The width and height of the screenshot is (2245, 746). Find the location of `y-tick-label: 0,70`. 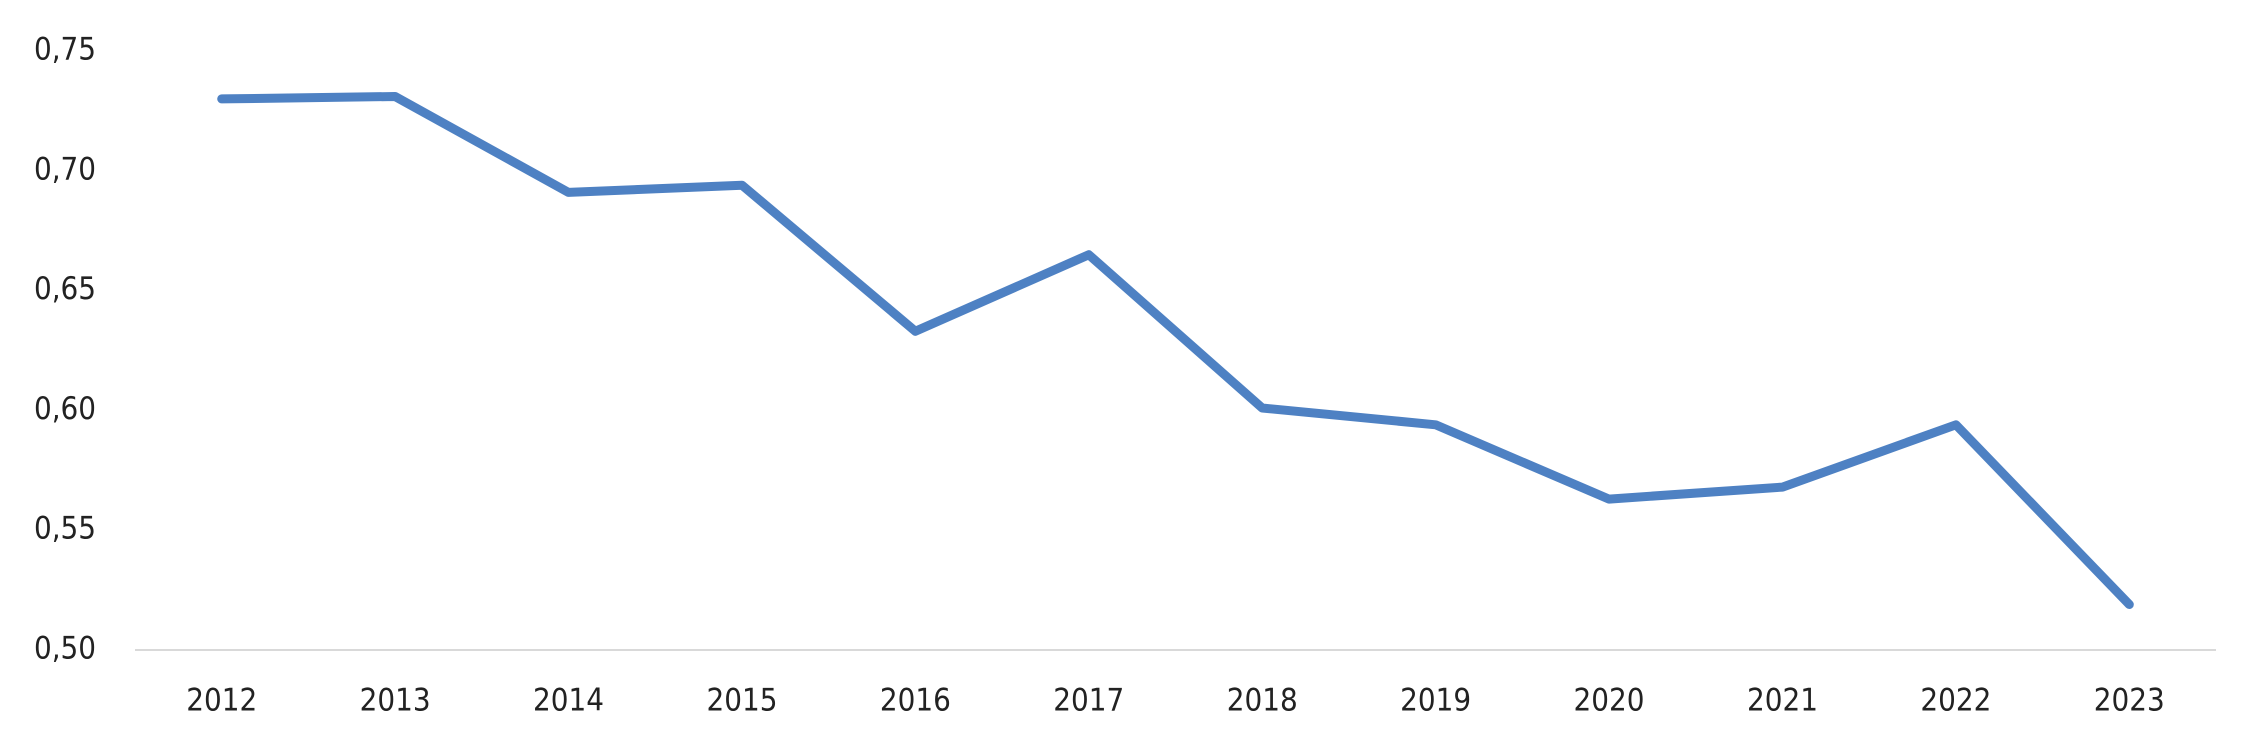

y-tick-label: 0,70 is located at coordinates (65, 169).